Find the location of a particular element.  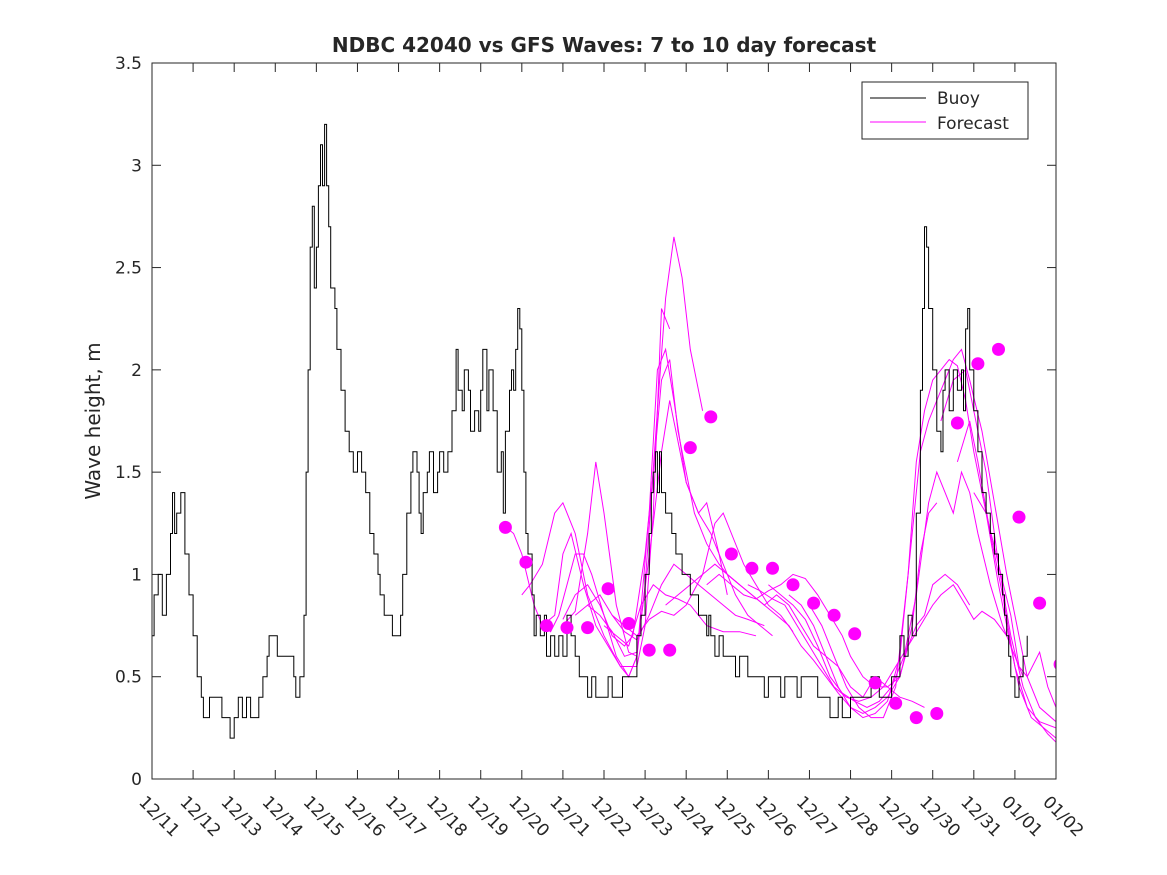

x-tick-label: 12/24 is located at coordinates (693, 816).